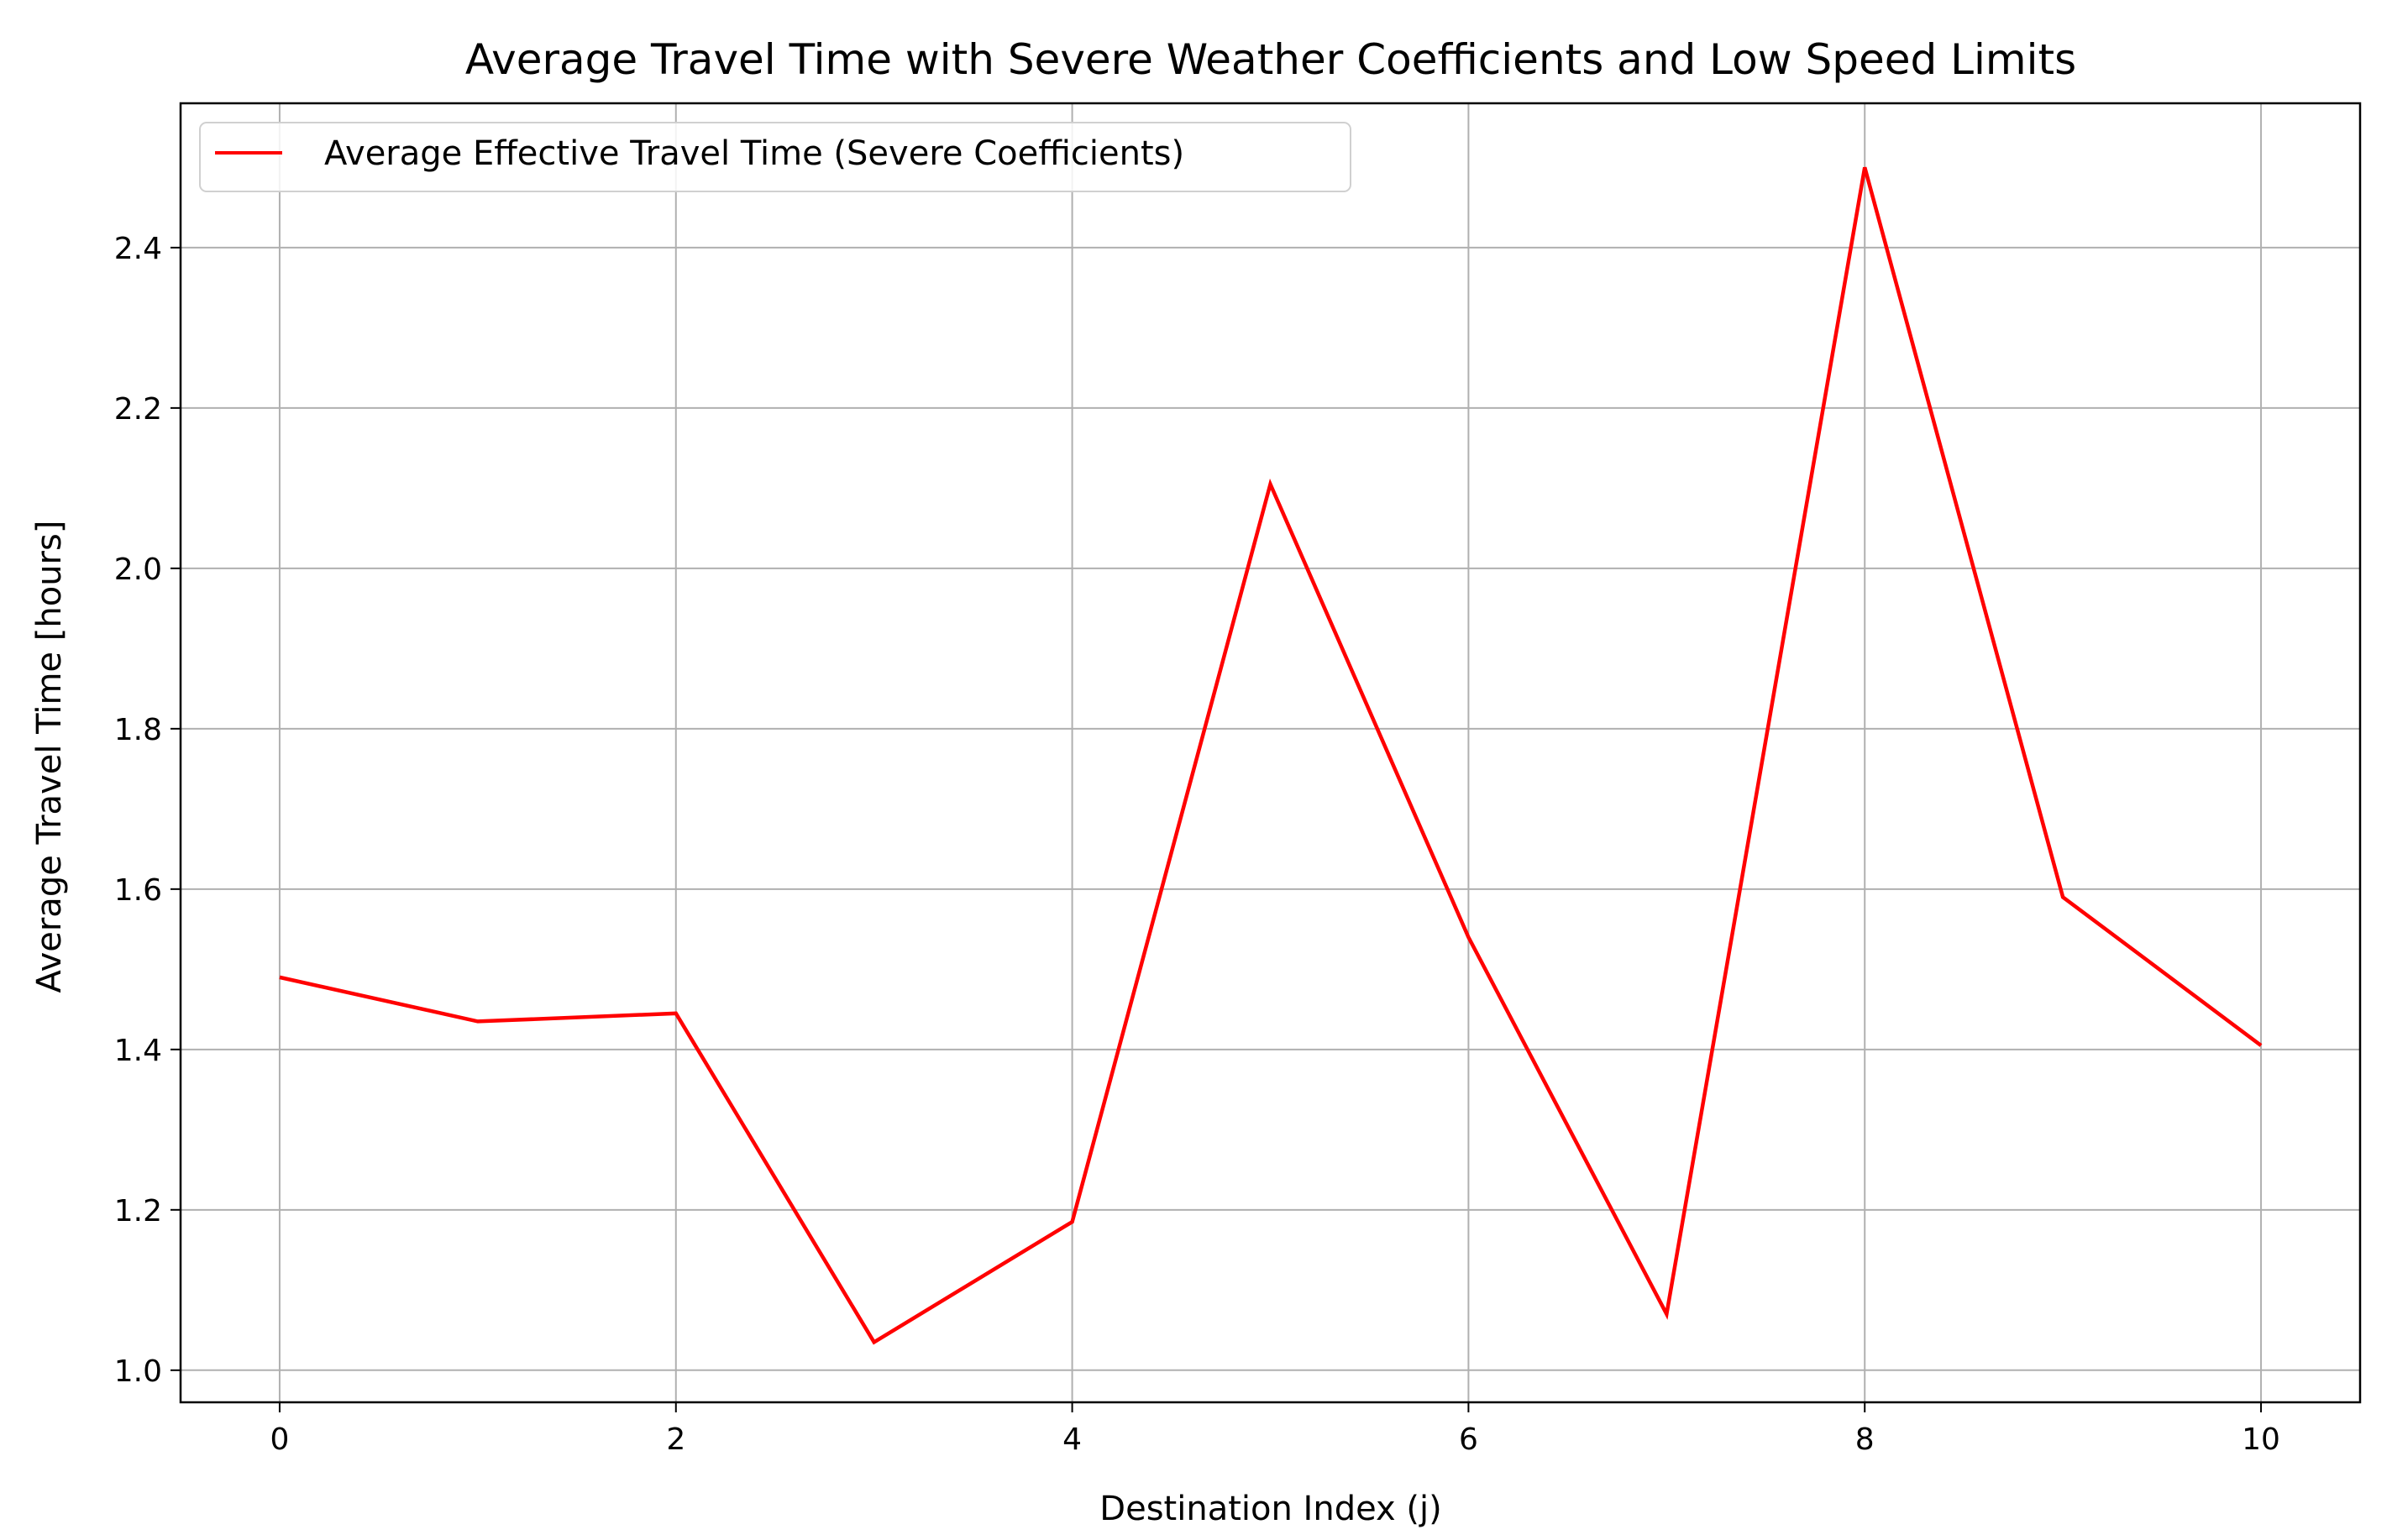 Image resolution: width=2392 pixels, height=1540 pixels. What do you see at coordinates (138, 1211) in the screenshot?
I see `y-tick-label: 1.2` at bounding box center [138, 1211].